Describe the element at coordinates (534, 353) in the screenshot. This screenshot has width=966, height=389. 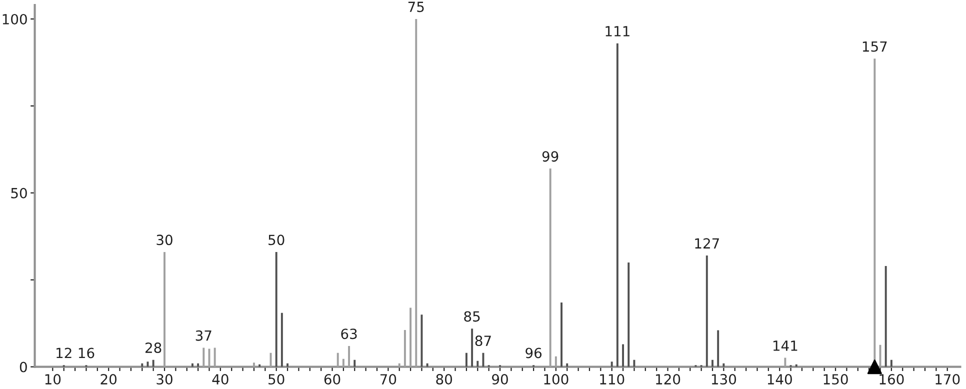
I see `annotation: 96` at that location.